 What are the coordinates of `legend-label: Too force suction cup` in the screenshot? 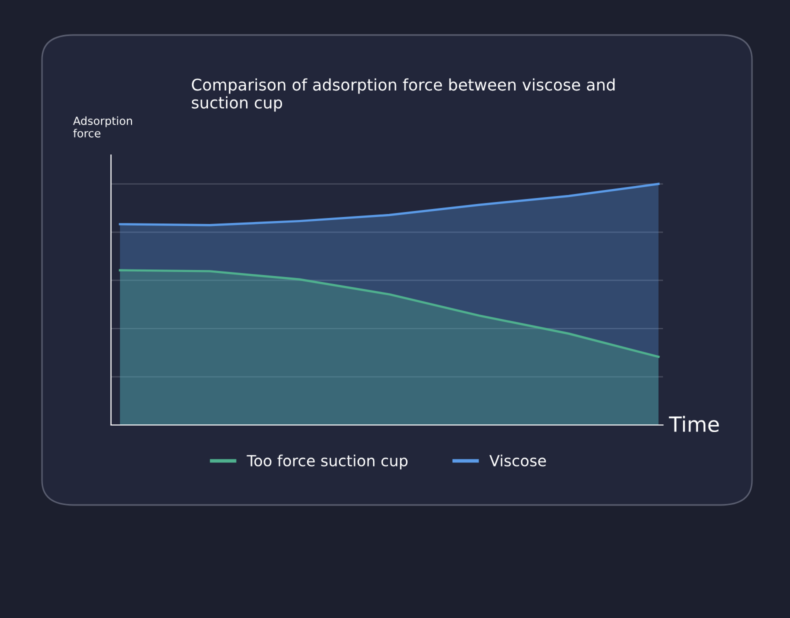 It's located at (327, 462).